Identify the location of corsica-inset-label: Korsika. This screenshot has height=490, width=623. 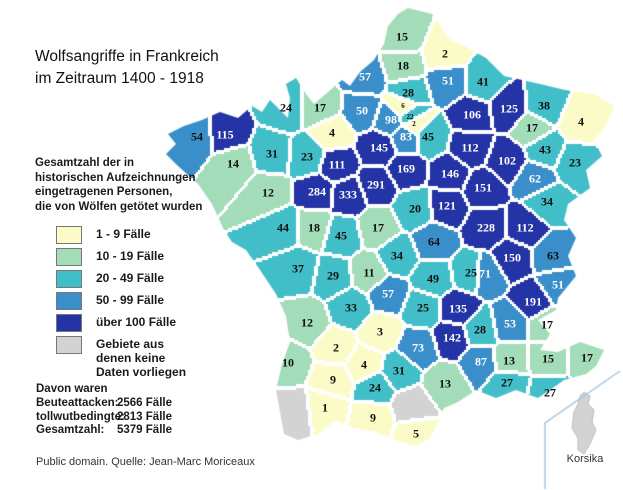
(585, 459).